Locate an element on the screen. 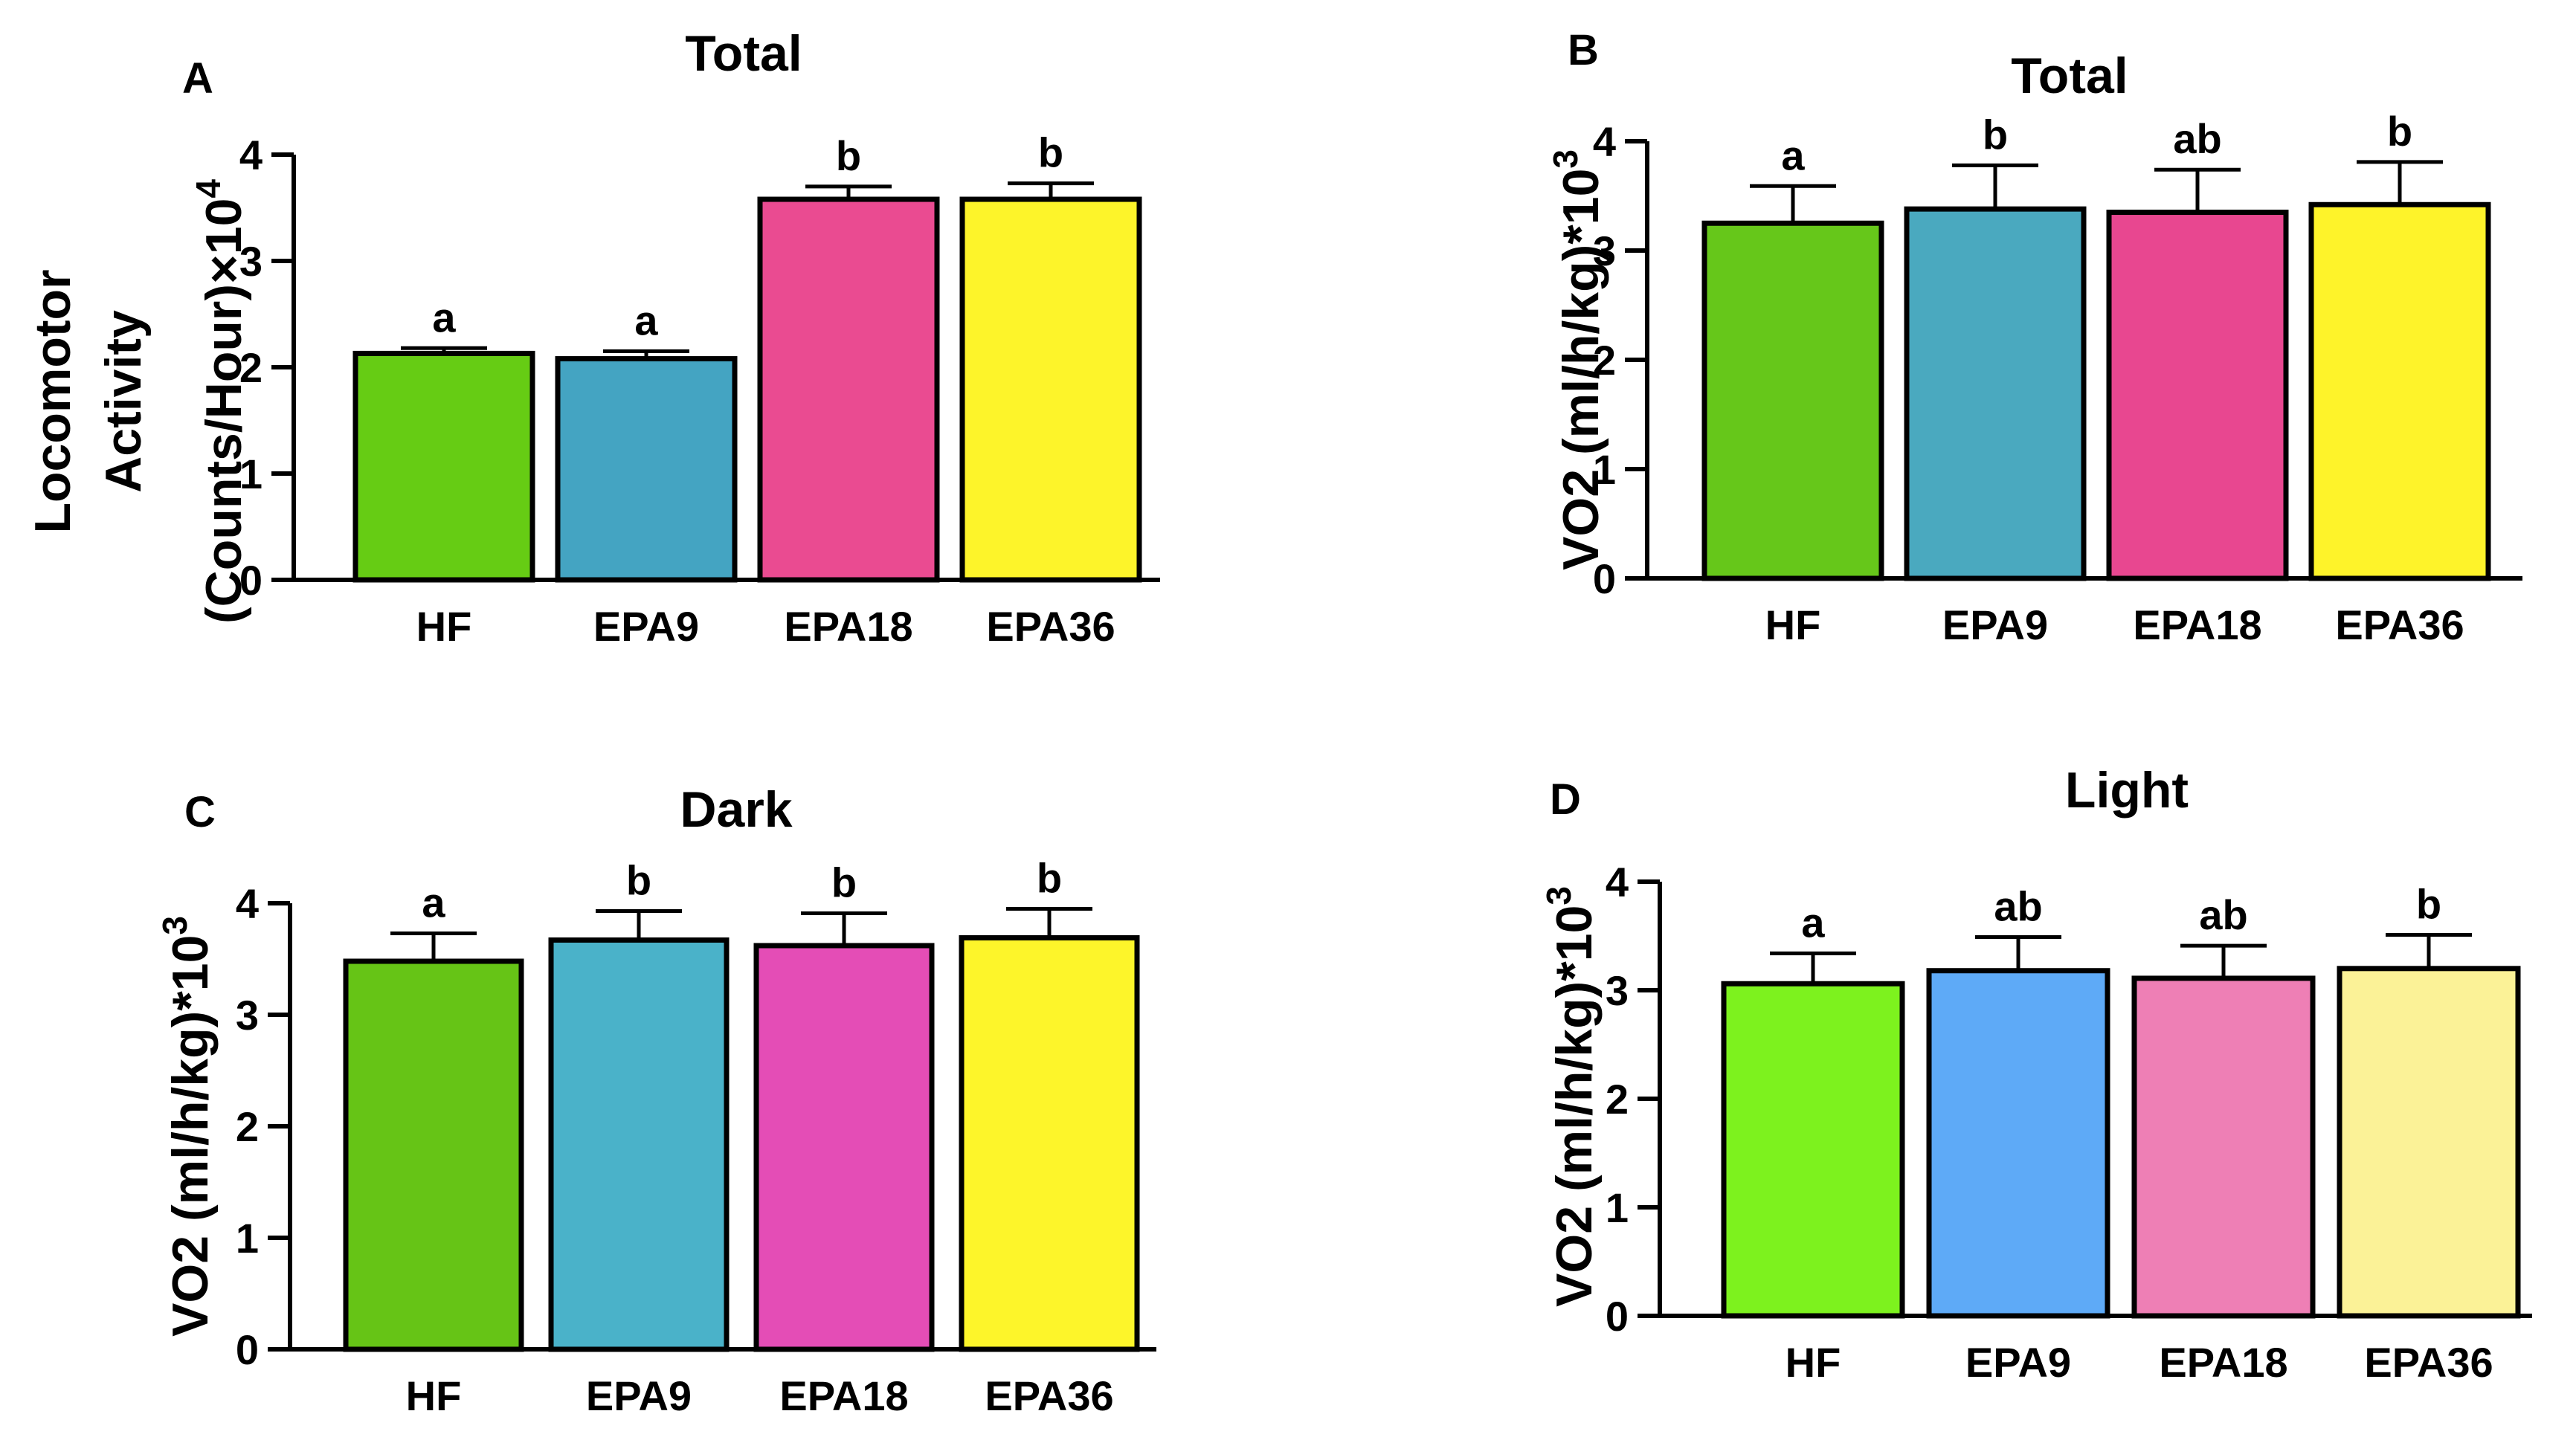 This screenshot has height=1440, width=2576. panel-a-ytick-label: 1 is located at coordinates (251, 474).